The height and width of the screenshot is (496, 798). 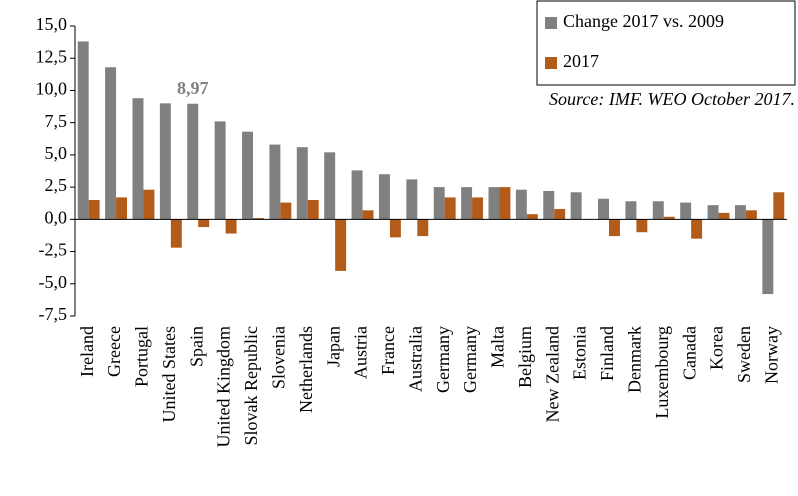 I want to click on y-tick-label: 0,0, so click(x=56, y=217).